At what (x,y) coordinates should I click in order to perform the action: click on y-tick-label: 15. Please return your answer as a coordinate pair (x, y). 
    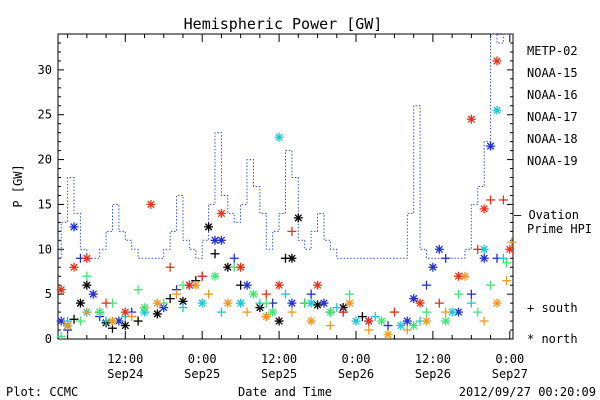
    Looking at the image, I should click on (45, 204).